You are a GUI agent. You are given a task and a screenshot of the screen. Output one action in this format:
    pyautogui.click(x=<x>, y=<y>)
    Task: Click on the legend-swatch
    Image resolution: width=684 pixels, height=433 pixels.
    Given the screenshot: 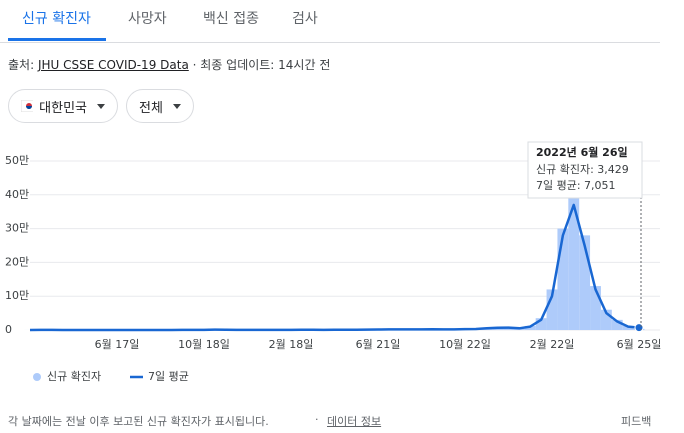 What is the action you would take?
    pyautogui.click(x=37, y=377)
    